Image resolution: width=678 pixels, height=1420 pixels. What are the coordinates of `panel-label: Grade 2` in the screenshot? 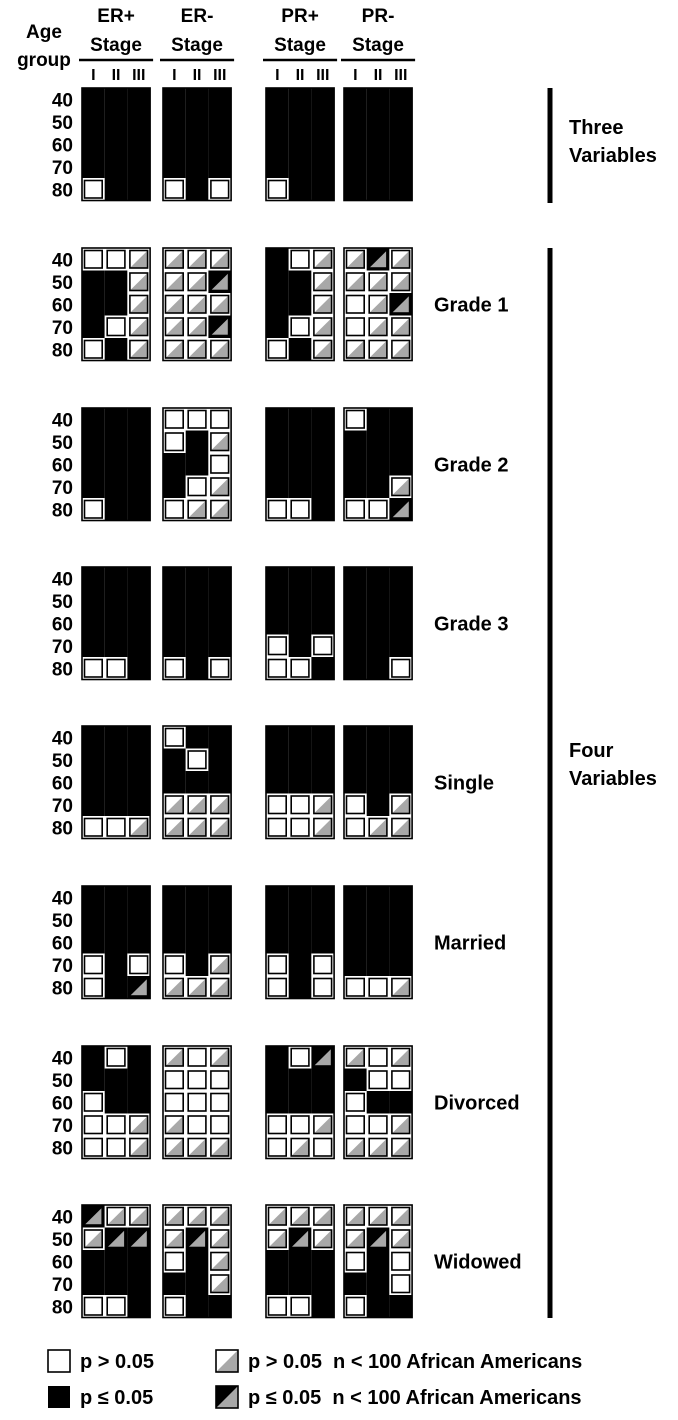 It's located at (471, 465).